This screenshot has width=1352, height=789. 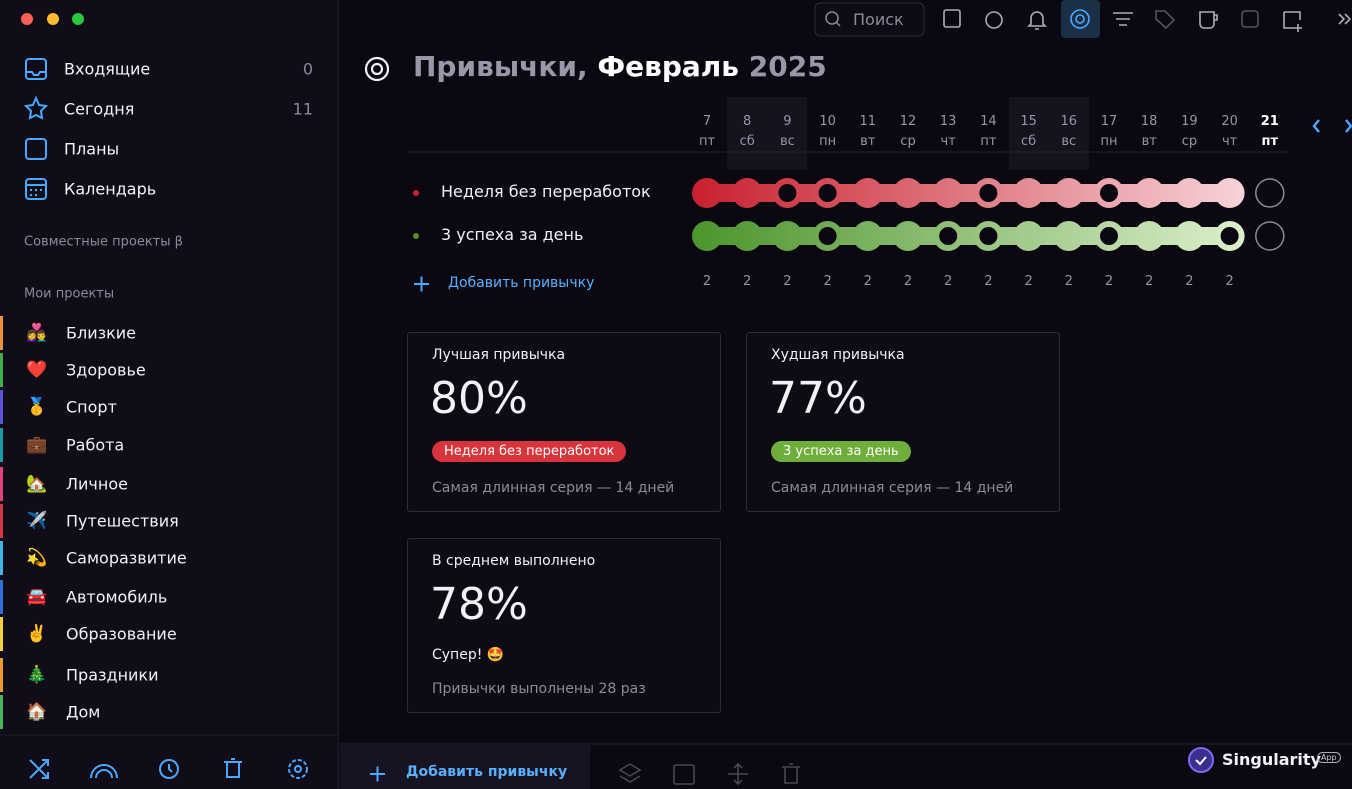 What do you see at coordinates (302, 109) in the screenshot?
I see `nav-count: 11` at bounding box center [302, 109].